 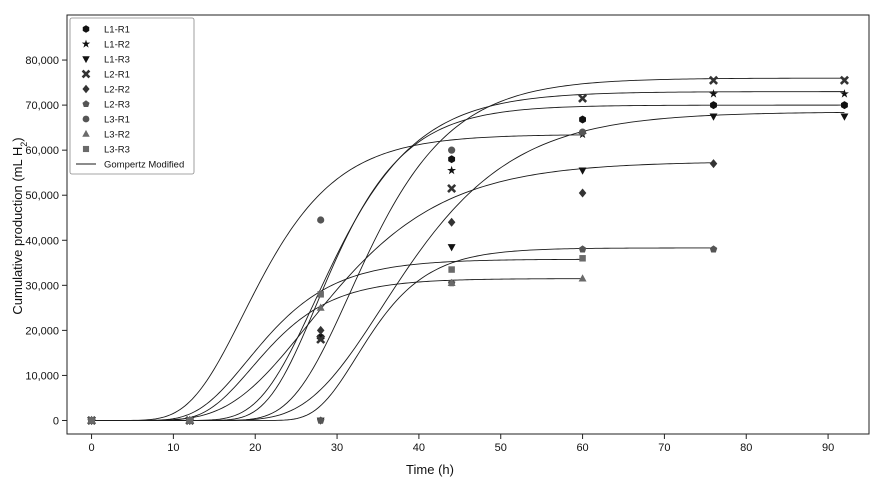 I want to click on y-tick-label: 40,000, so click(x=42, y=241).